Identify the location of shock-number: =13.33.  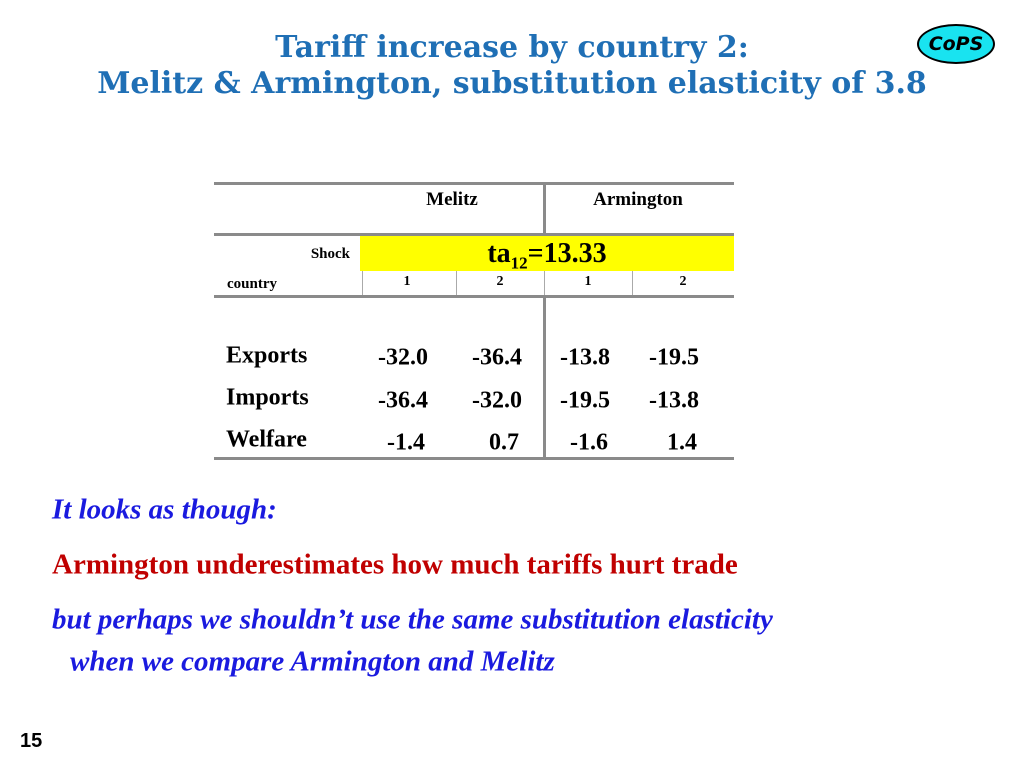
(567, 253).